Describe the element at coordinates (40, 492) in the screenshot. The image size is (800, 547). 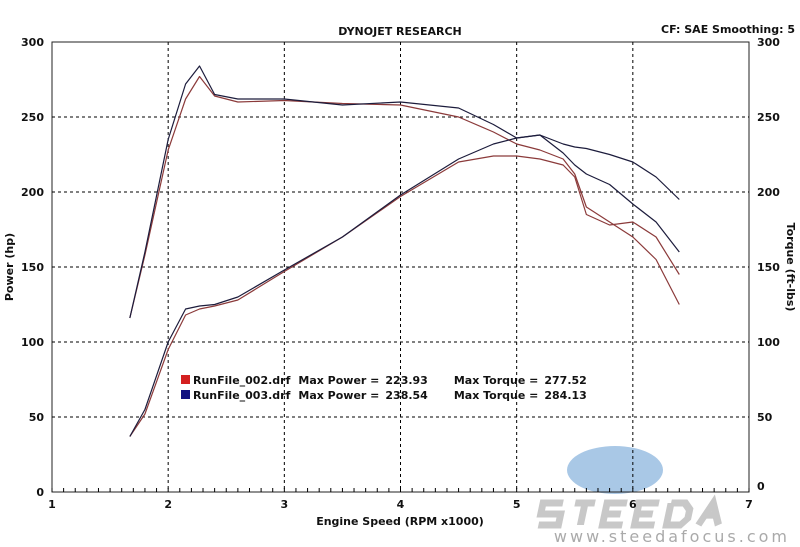
I see `y-tick-label: 0` at that location.